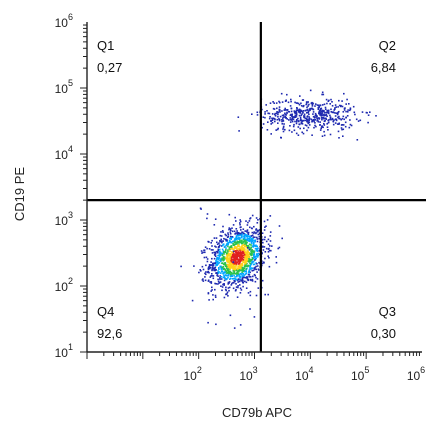 The width and height of the screenshot is (440, 441). What do you see at coordinates (416, 374) in the screenshot?
I see `x-tick-label: 106` at bounding box center [416, 374].